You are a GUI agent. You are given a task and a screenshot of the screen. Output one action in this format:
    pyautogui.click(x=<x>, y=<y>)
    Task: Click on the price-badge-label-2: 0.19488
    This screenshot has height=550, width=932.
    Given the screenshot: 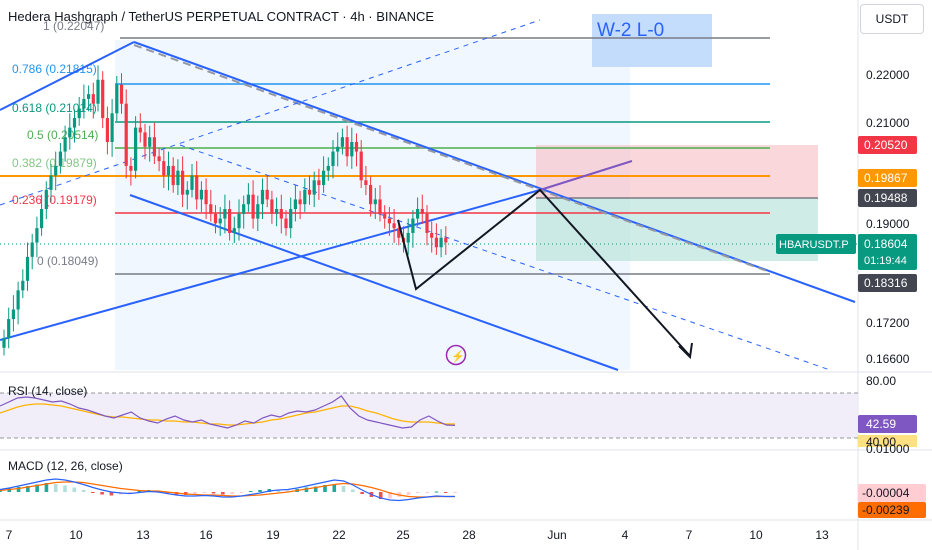 What is the action you would take?
    pyautogui.click(x=886, y=198)
    